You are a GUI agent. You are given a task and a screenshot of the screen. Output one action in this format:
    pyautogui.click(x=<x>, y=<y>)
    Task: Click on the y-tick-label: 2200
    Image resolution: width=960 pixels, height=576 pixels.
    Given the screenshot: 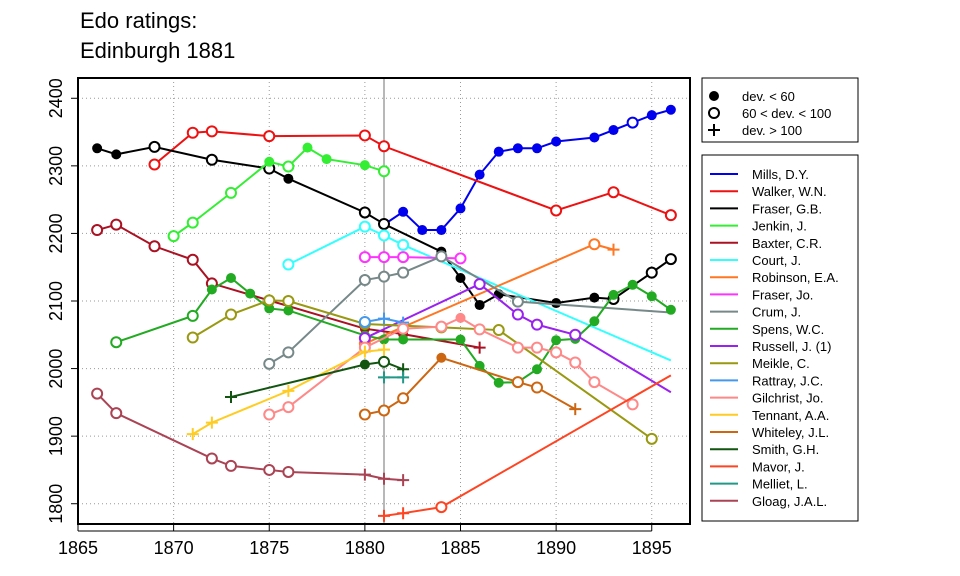 What is the action you would take?
    pyautogui.click(x=56, y=233)
    